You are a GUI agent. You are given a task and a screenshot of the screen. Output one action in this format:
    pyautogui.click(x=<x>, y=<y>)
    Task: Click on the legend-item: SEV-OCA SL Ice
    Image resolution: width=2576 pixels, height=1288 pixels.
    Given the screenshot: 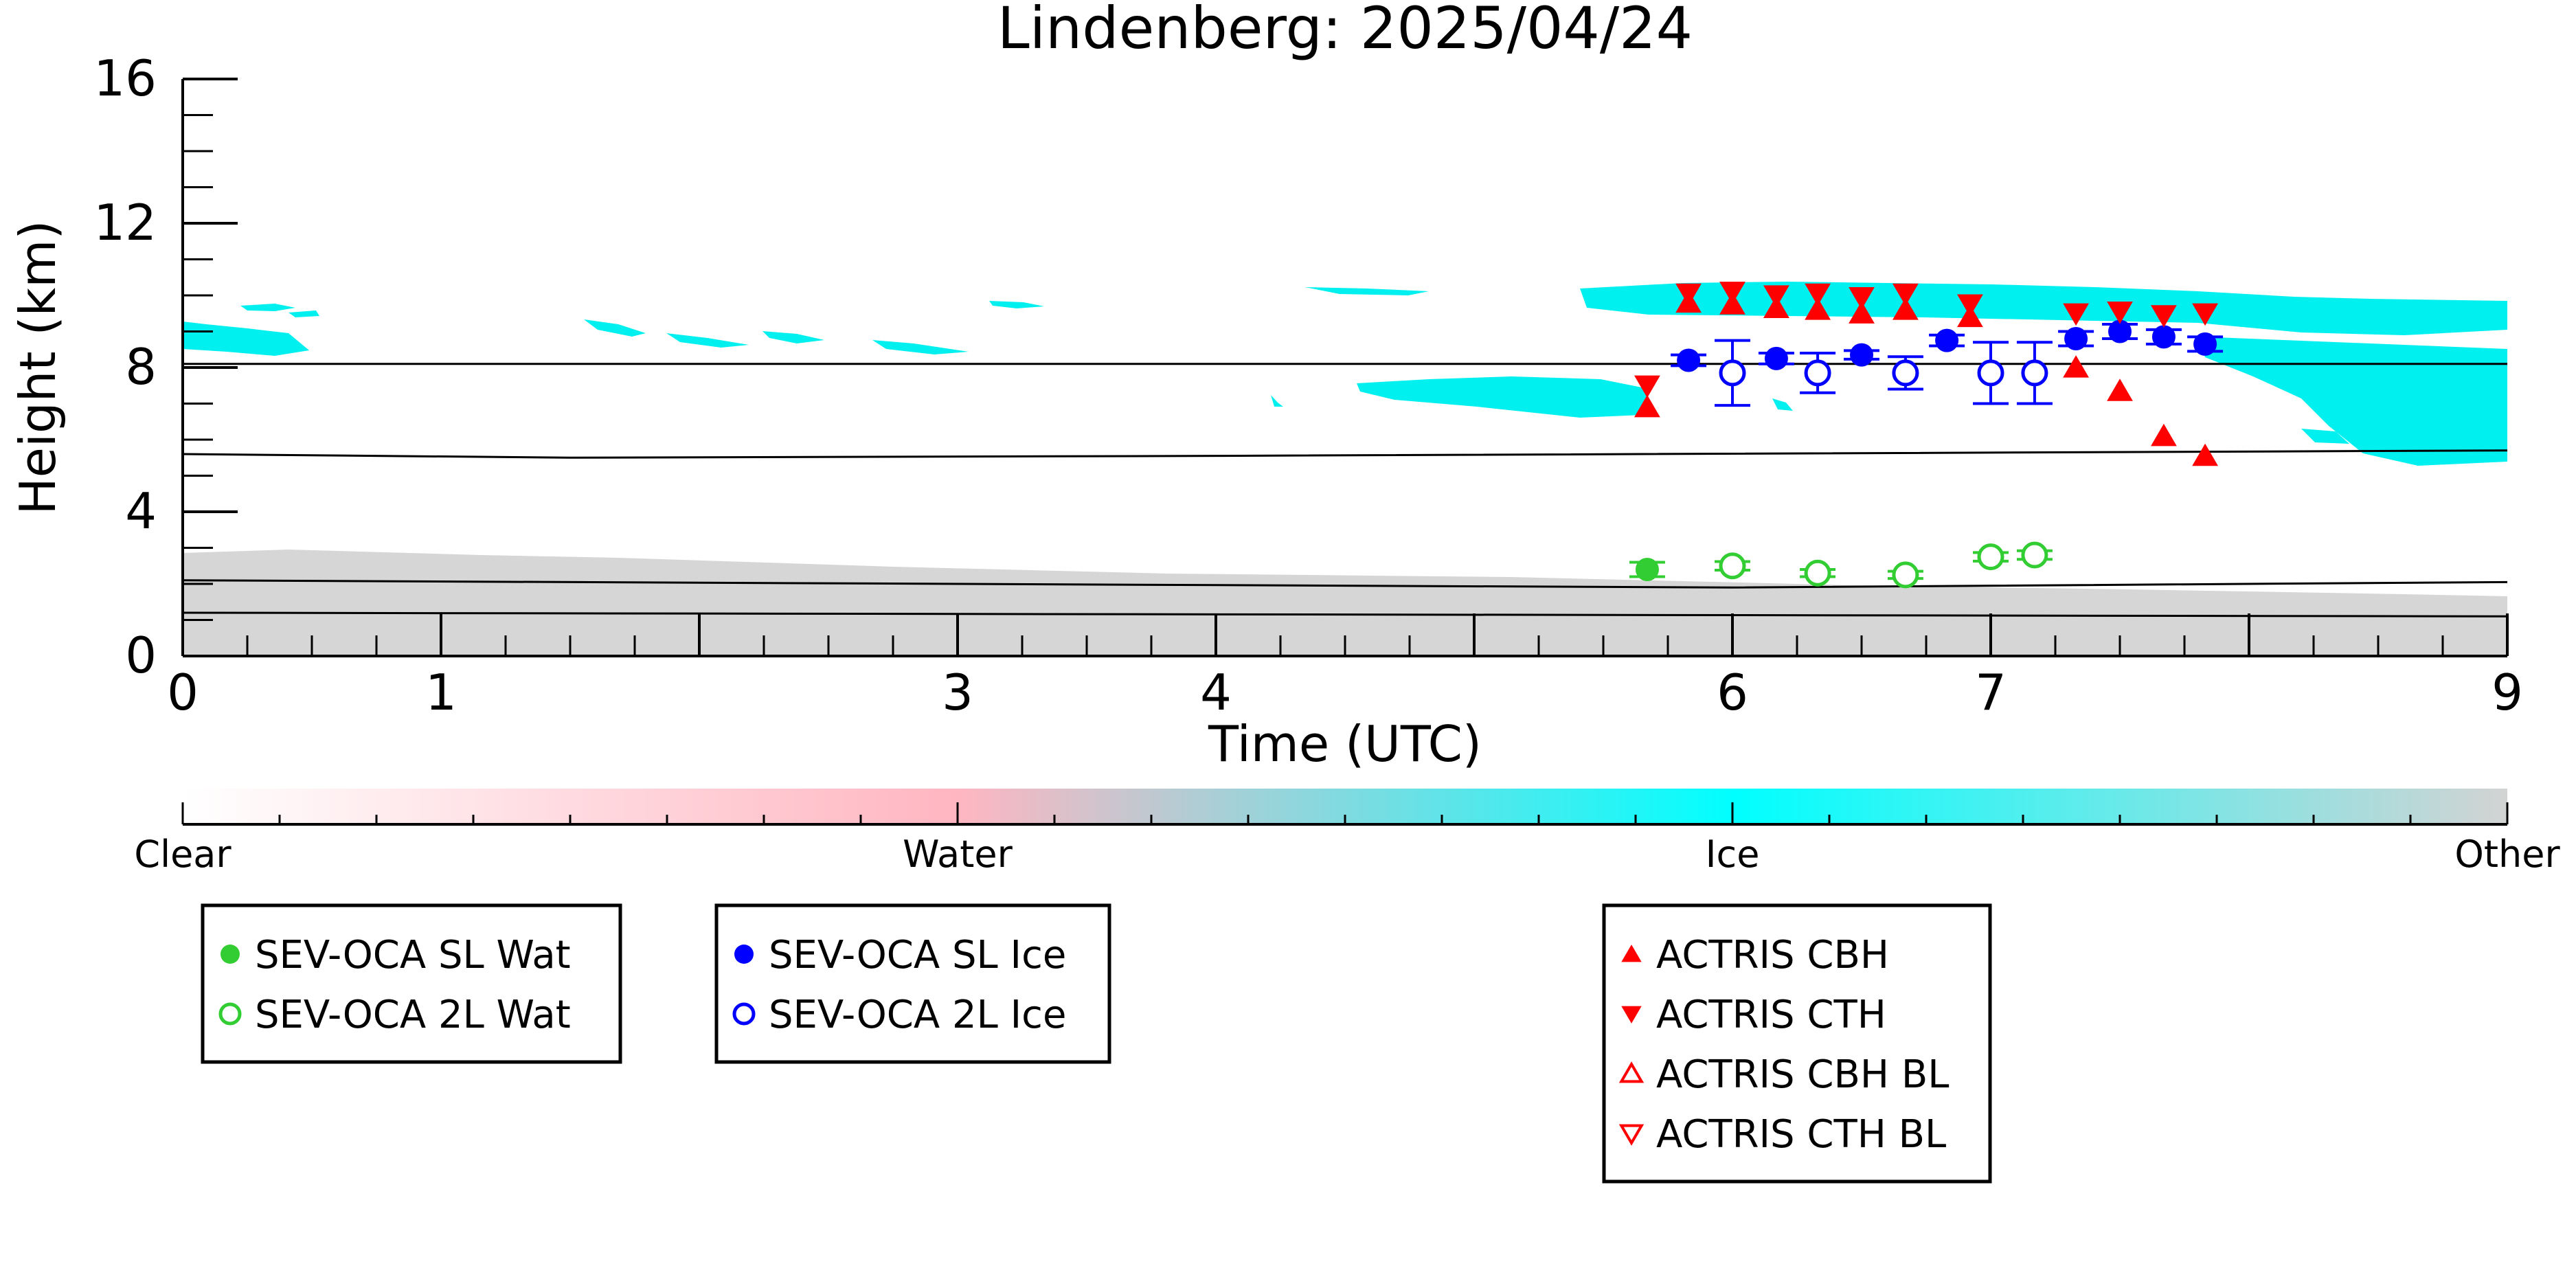 What is the action you would take?
    pyautogui.click(x=900, y=955)
    